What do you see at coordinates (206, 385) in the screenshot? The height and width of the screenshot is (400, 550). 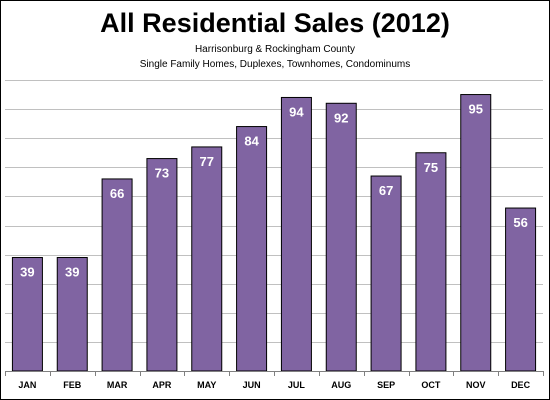 I see `x-tick-label-may: MAY` at bounding box center [206, 385].